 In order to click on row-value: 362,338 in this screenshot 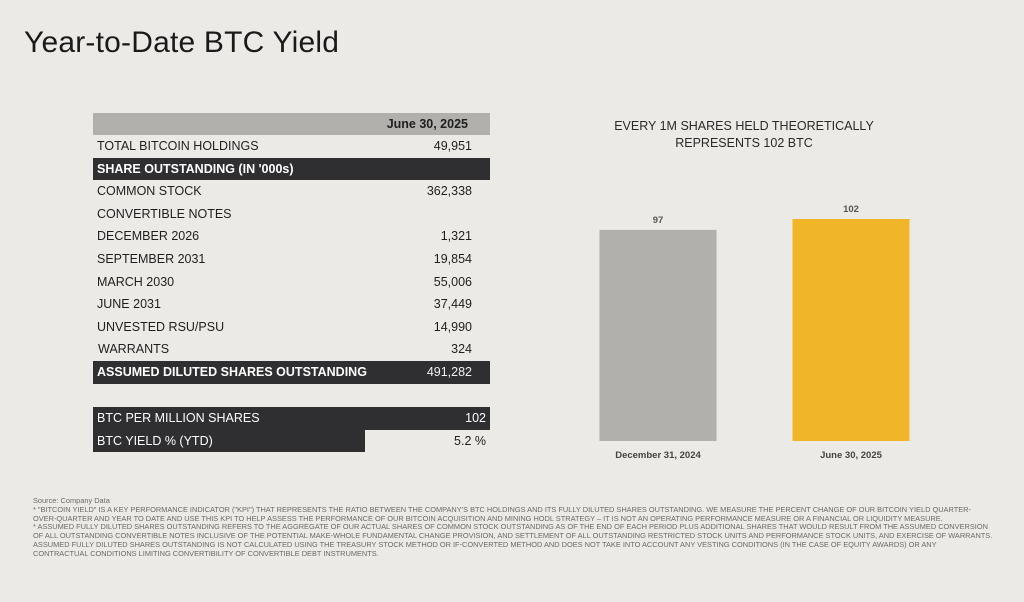, I will do `click(449, 191)`.